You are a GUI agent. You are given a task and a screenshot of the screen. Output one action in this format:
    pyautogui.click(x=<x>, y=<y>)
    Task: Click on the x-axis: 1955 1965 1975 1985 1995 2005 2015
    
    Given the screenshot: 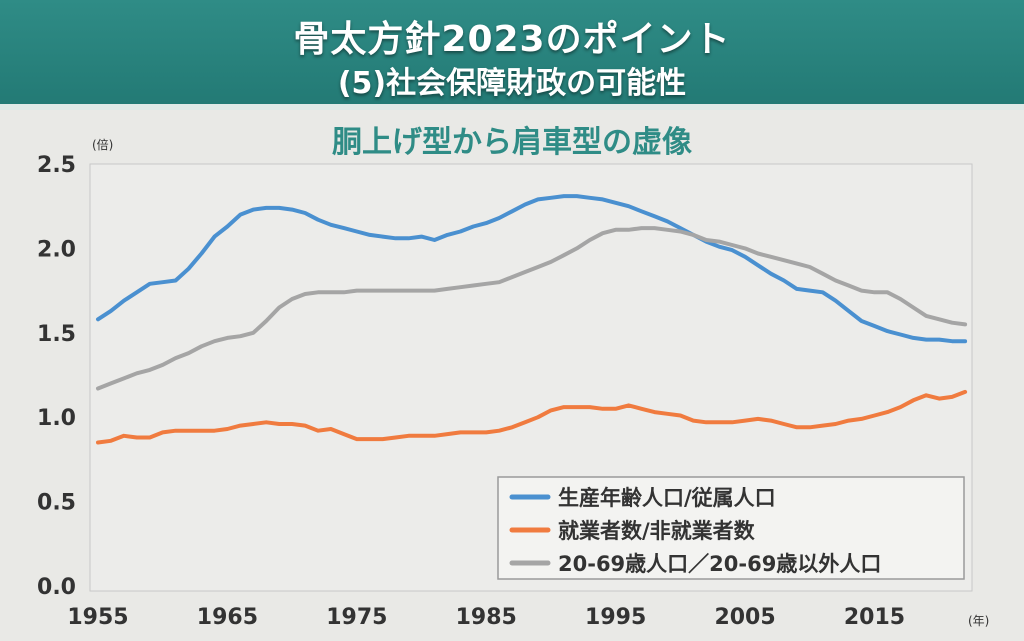 What is the action you would take?
    pyautogui.click(x=486, y=617)
    